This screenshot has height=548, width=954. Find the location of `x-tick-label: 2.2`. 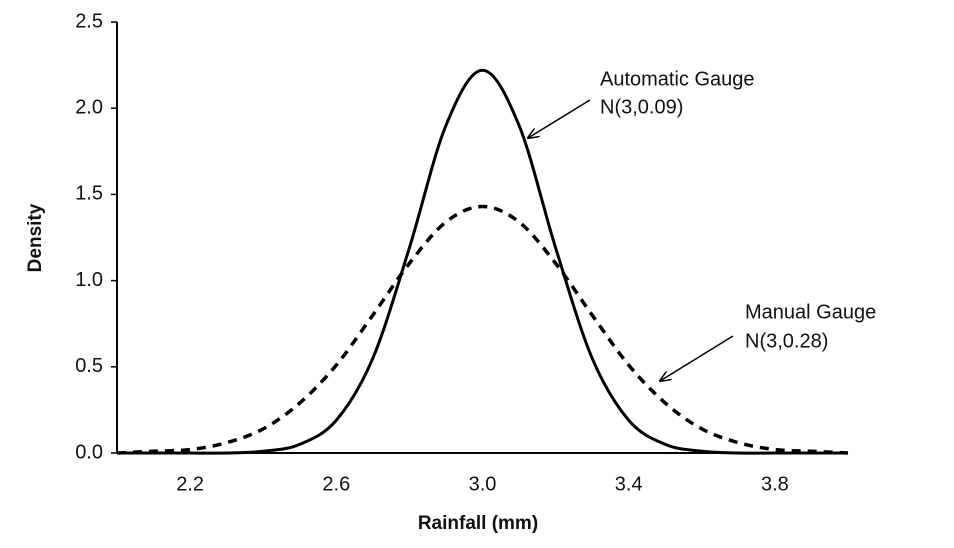

x-tick-label: 2.2 is located at coordinates (190, 484).